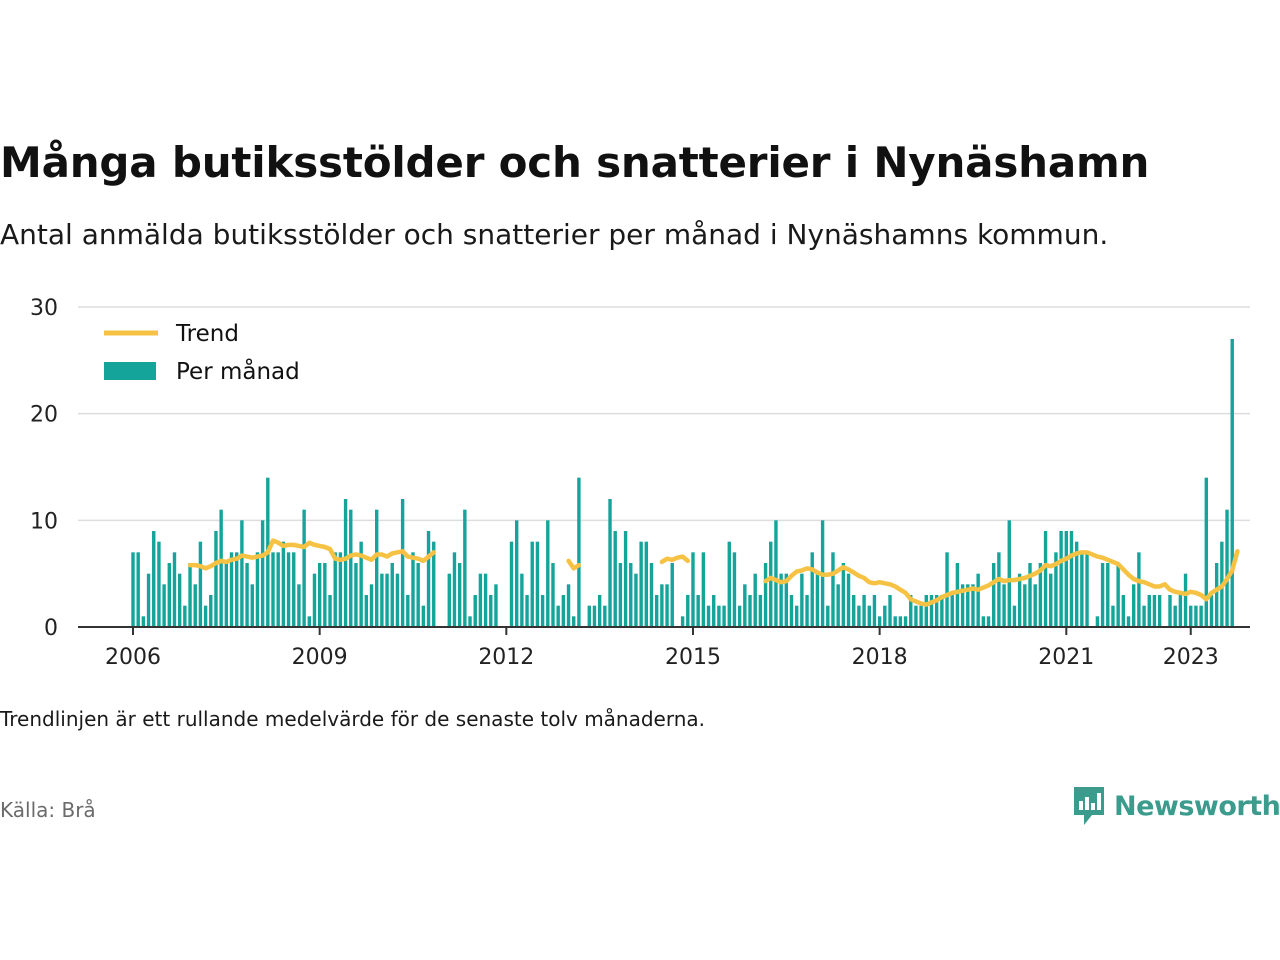 This screenshot has height=960, width=1280. I want to click on trend-line-layer, so click(713, 572).